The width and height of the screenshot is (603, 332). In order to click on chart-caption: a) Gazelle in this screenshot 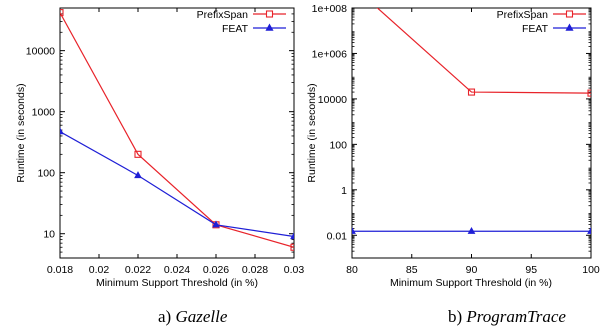, I will do `click(193, 316)`.